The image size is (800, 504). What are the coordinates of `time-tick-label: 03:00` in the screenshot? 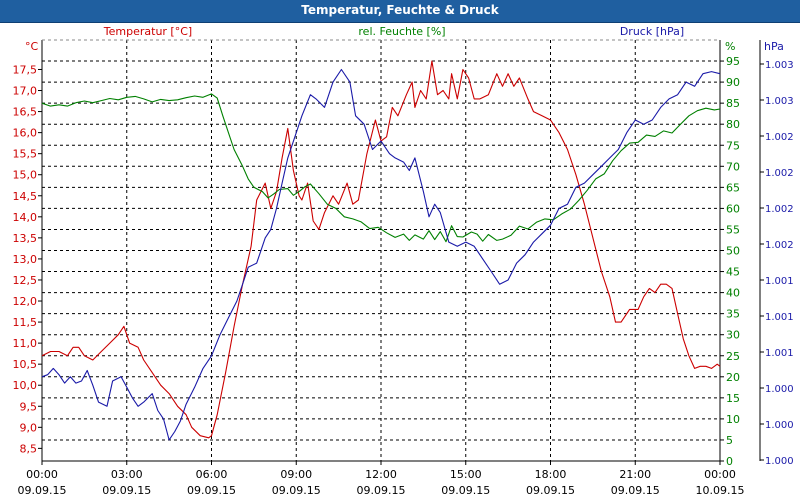 It's located at (127, 474).